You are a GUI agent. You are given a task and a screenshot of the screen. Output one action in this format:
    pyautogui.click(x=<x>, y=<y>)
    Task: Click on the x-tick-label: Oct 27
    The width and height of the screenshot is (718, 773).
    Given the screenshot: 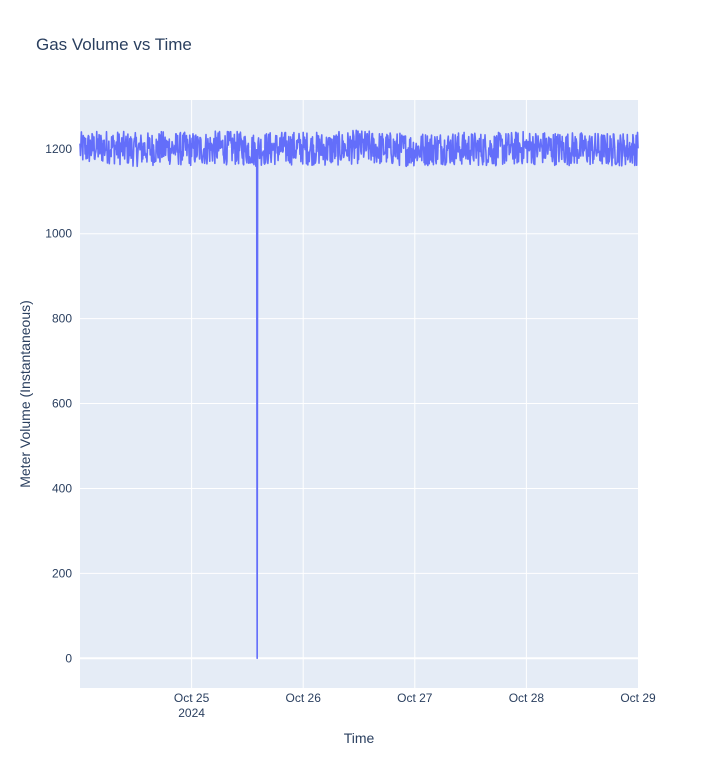 What is the action you would take?
    pyautogui.click(x=415, y=698)
    